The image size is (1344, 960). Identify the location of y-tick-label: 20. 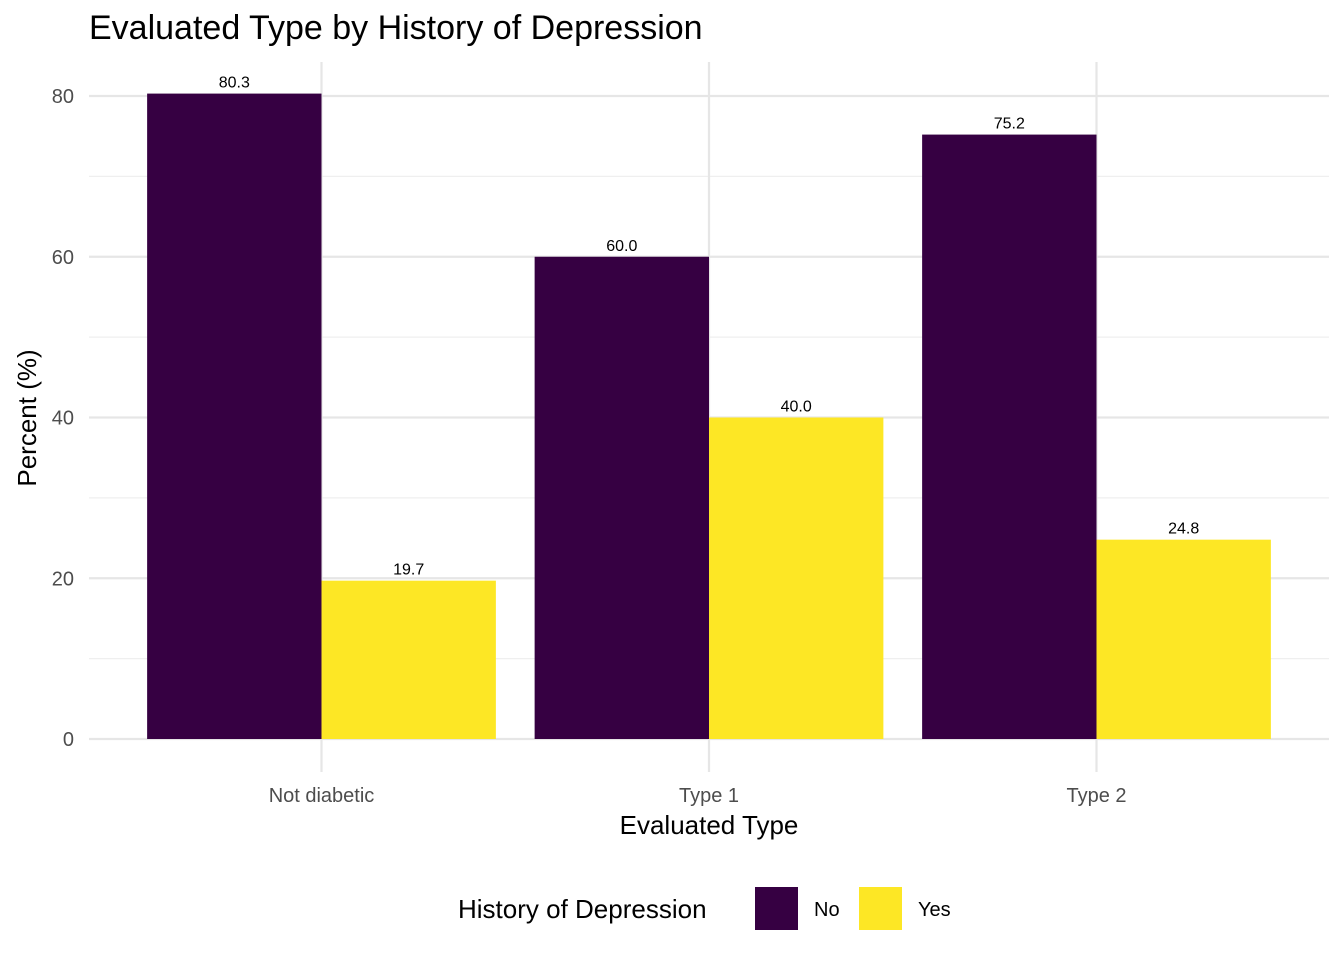
(63, 579).